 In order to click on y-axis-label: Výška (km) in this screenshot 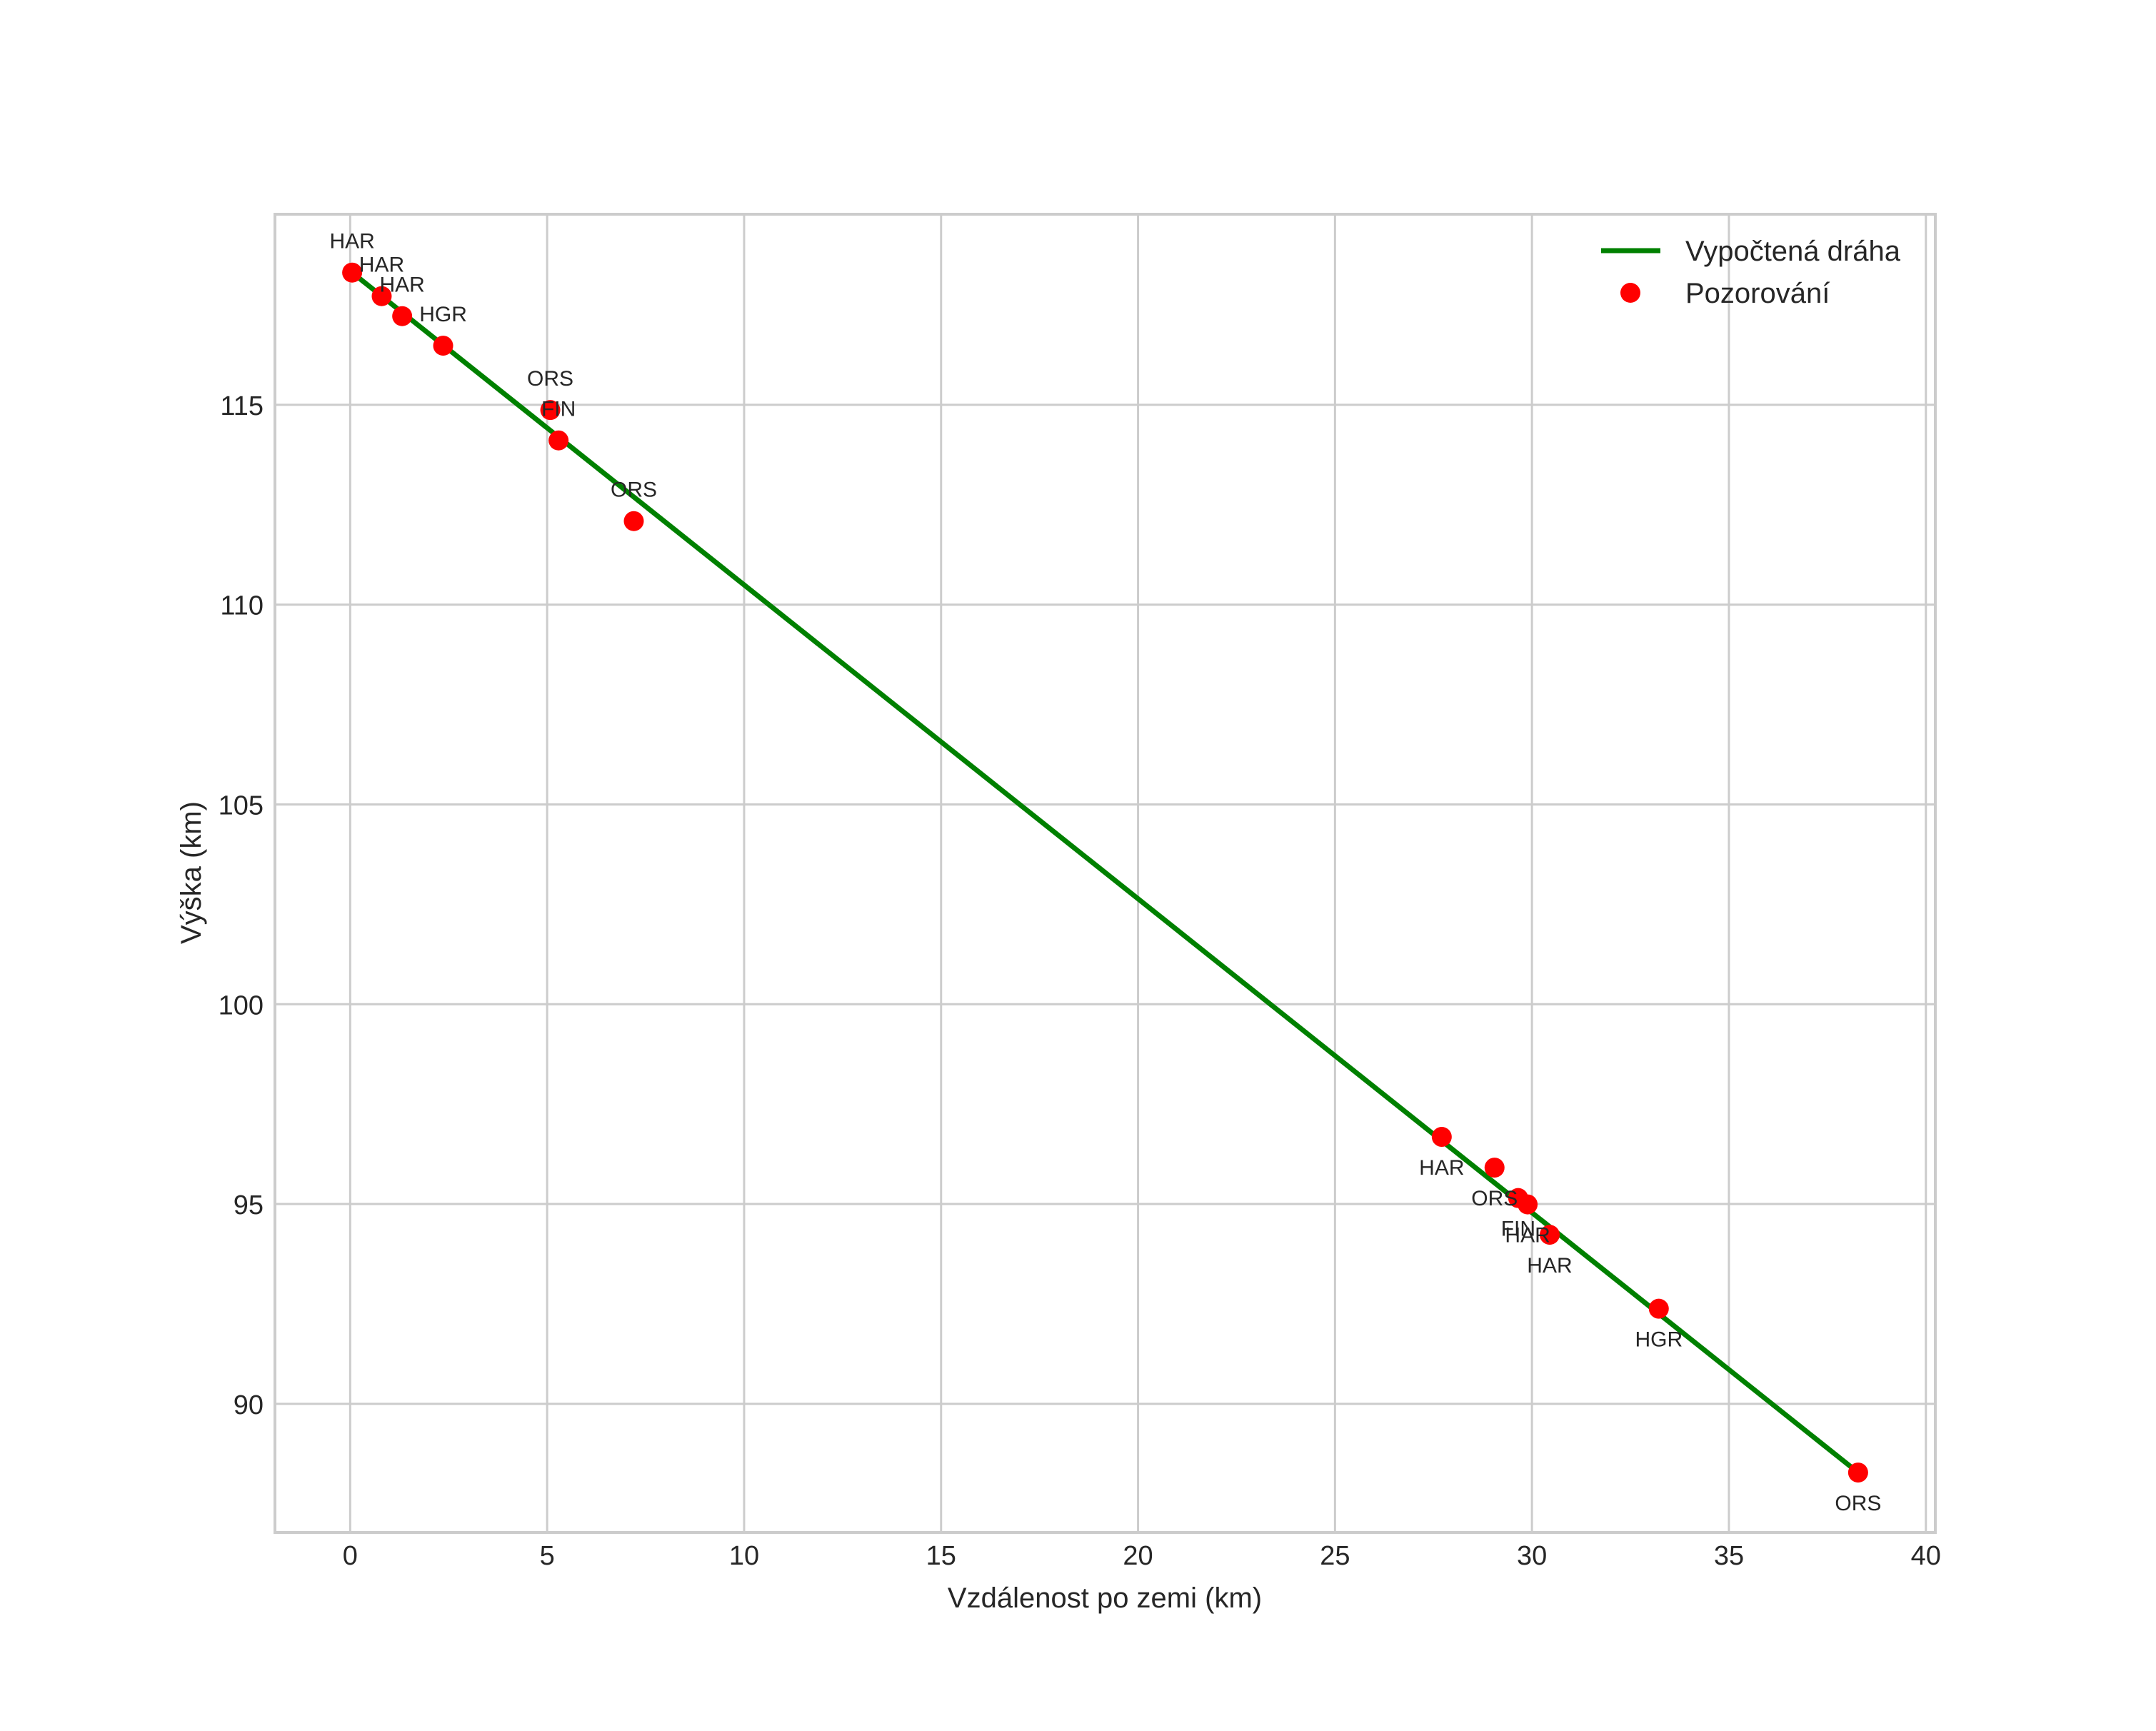, I will do `click(192, 872)`.